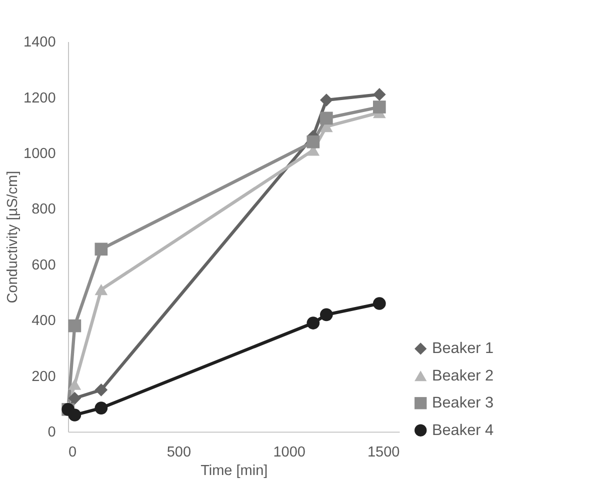 The width and height of the screenshot is (608, 502). What do you see at coordinates (383, 452) in the screenshot?
I see `x-tick-label: 1500` at bounding box center [383, 452].